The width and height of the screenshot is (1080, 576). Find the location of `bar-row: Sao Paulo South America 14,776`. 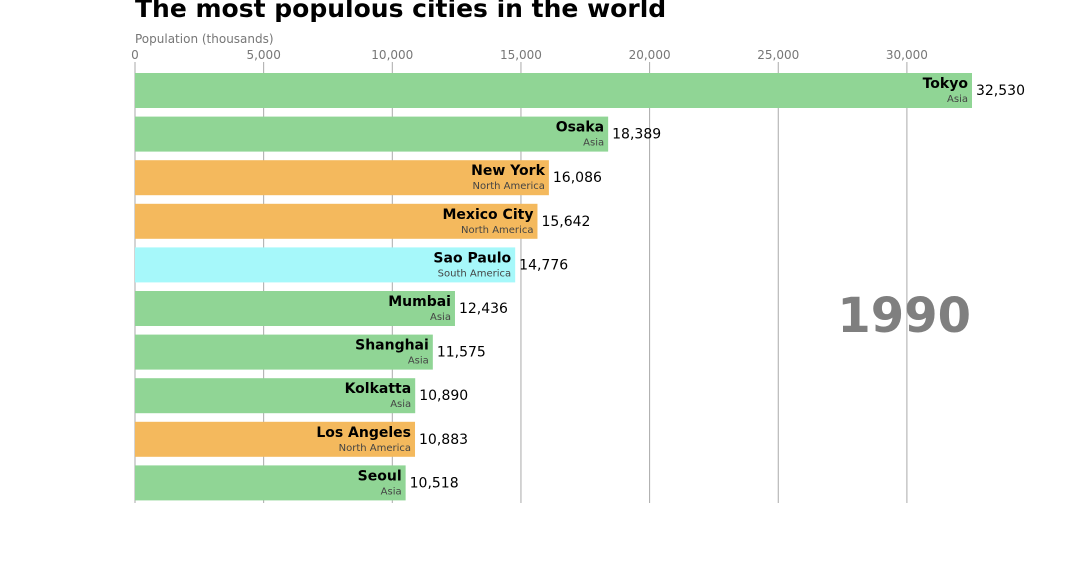

bar-row: Sao Paulo South America 14,776 is located at coordinates (351, 265).